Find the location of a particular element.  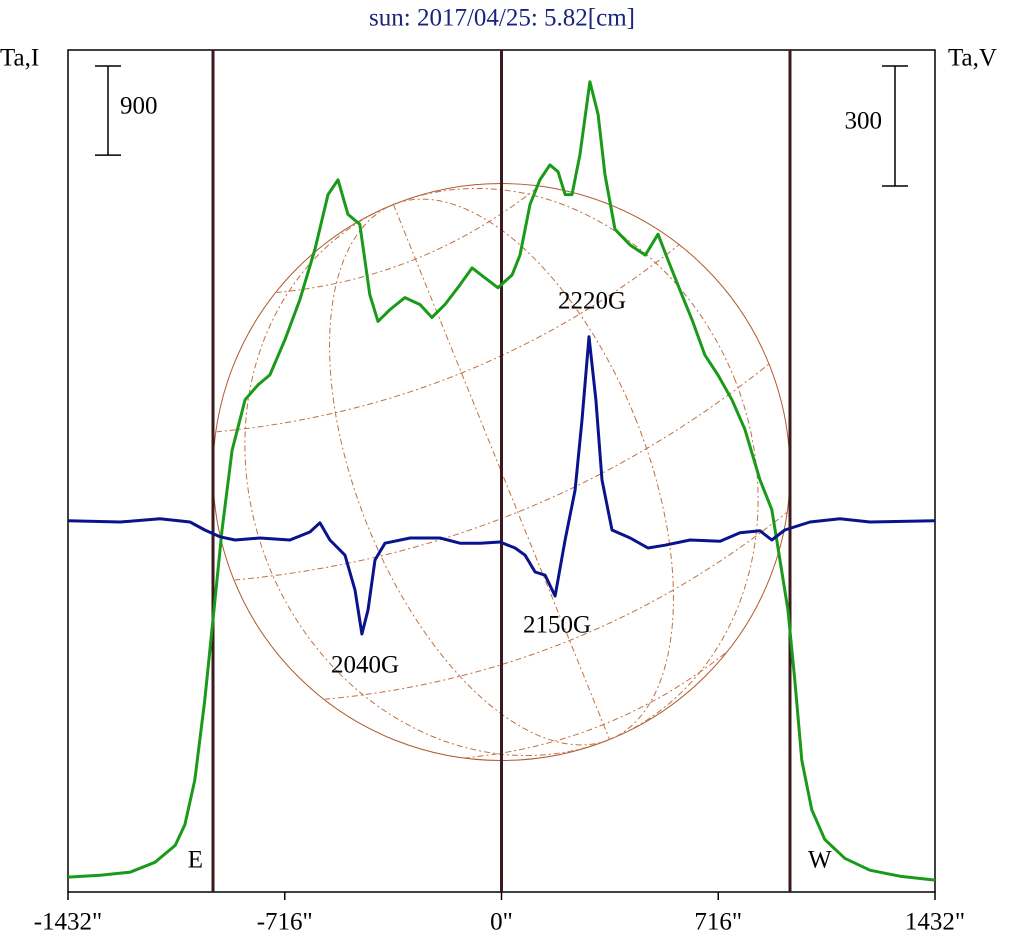

limb-label: W is located at coordinates (820, 860).